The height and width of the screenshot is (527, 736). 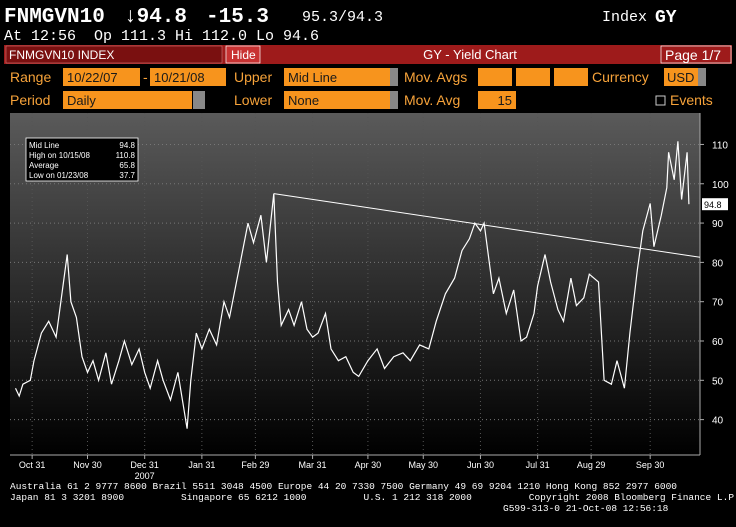 What do you see at coordinates (59, 155) in the screenshot?
I see `stats-label: High on 10/15/08` at bounding box center [59, 155].